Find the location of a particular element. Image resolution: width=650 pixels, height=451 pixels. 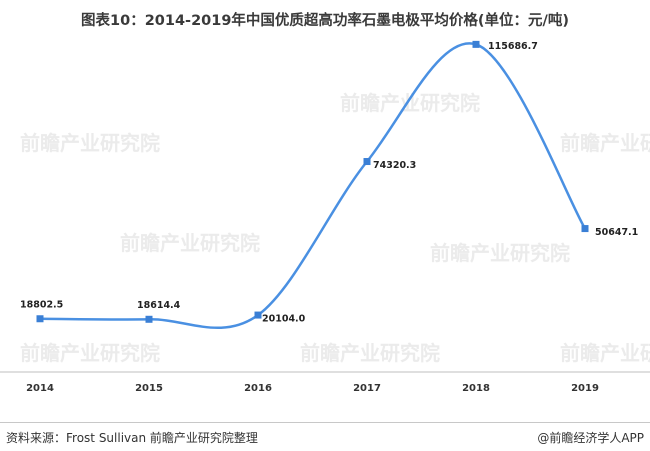

x-tick-2017: 2017 is located at coordinates (367, 388).